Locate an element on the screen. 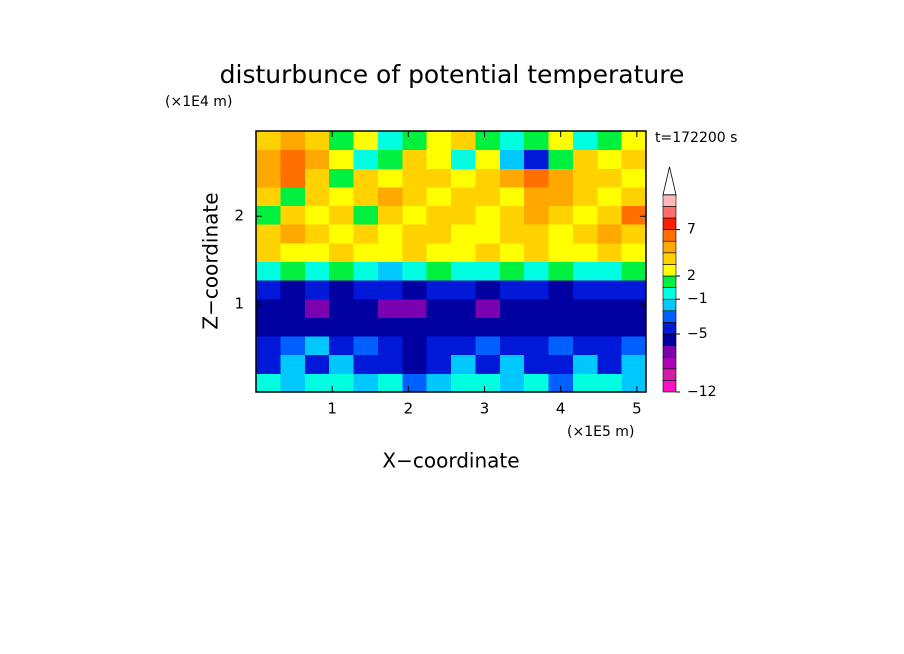 This screenshot has width=904, height=654. x-tick-label: 5 is located at coordinates (637, 409).